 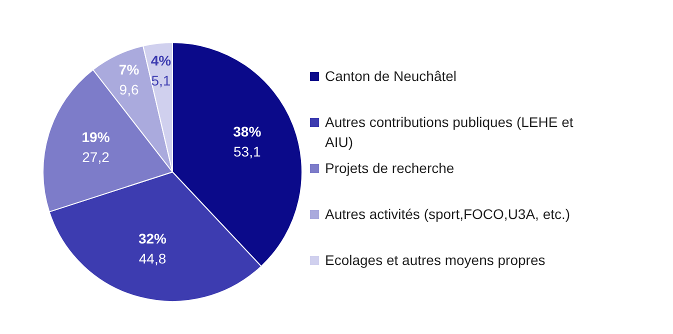 What do you see at coordinates (389, 168) in the screenshot?
I see `legend-label: Projets de recherche` at bounding box center [389, 168].